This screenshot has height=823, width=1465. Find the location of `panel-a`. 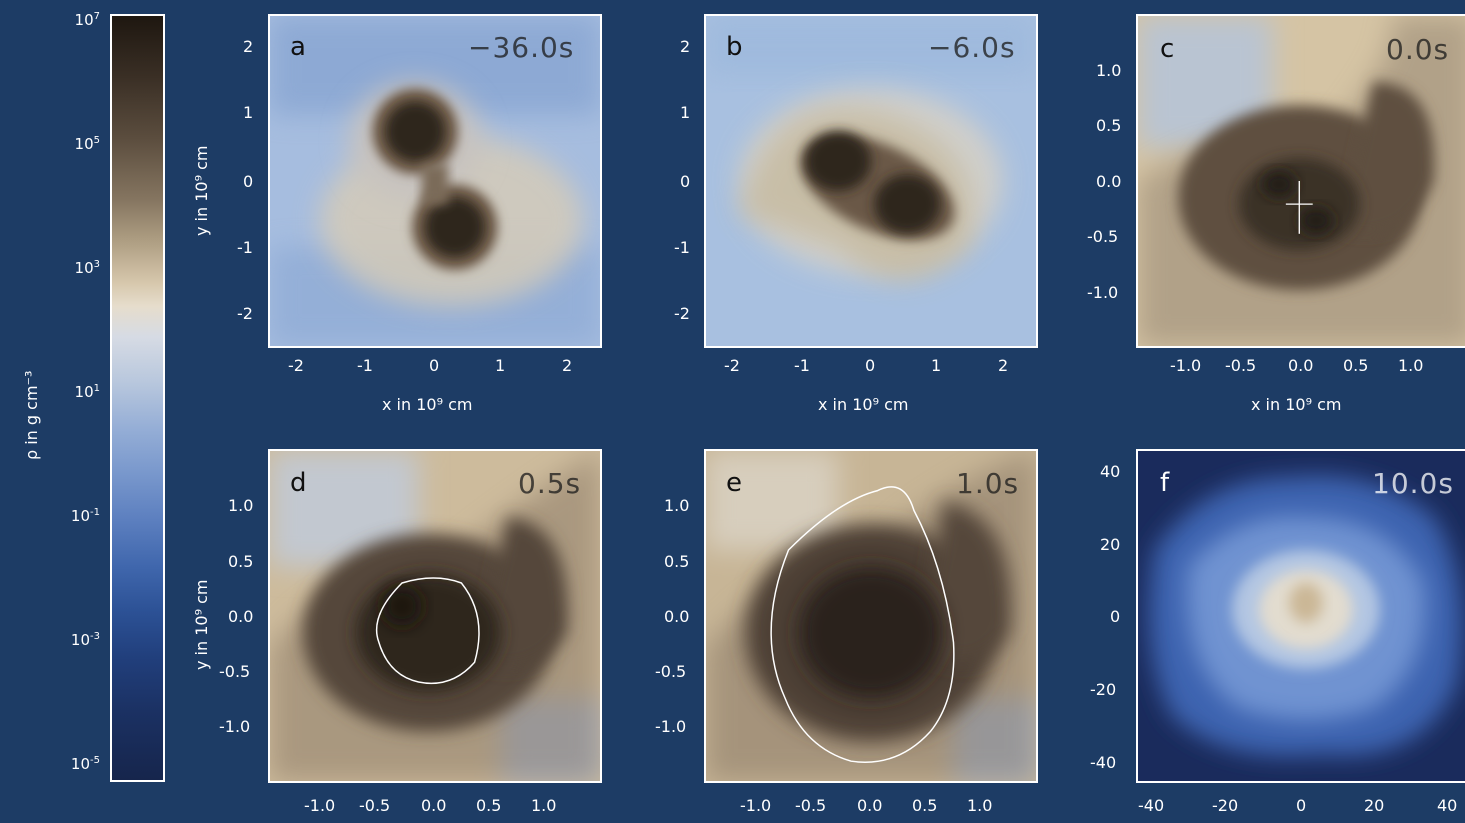

panel-a is located at coordinates (435, 181).